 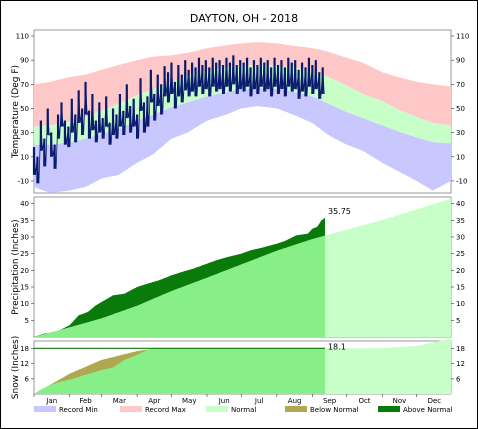 I want to click on y-tick-label-right: 6, so click(x=458, y=379).